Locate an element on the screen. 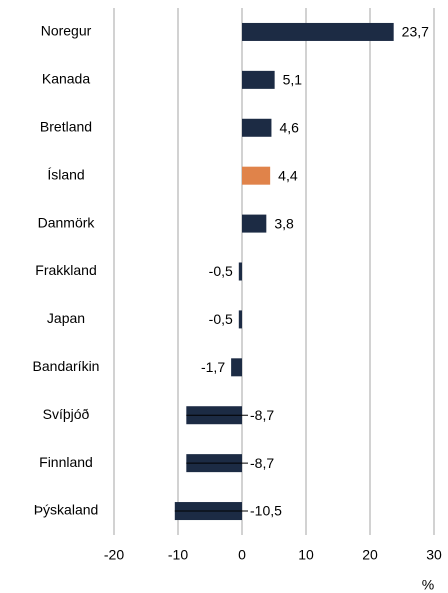  y-tick-label: Bandaríkin is located at coordinates (66, 366).